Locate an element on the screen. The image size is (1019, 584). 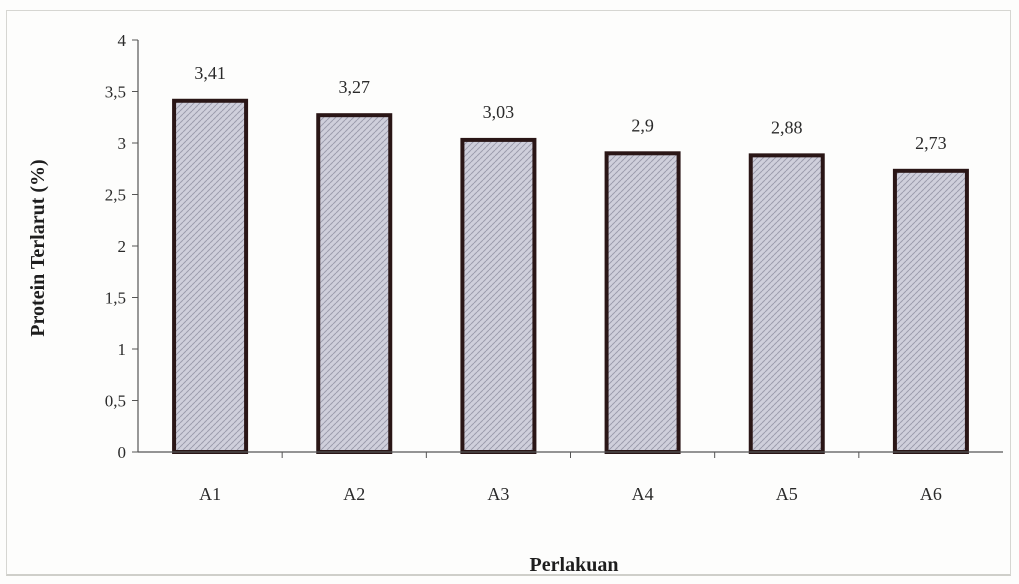
bar-a5 is located at coordinates (786, 304).